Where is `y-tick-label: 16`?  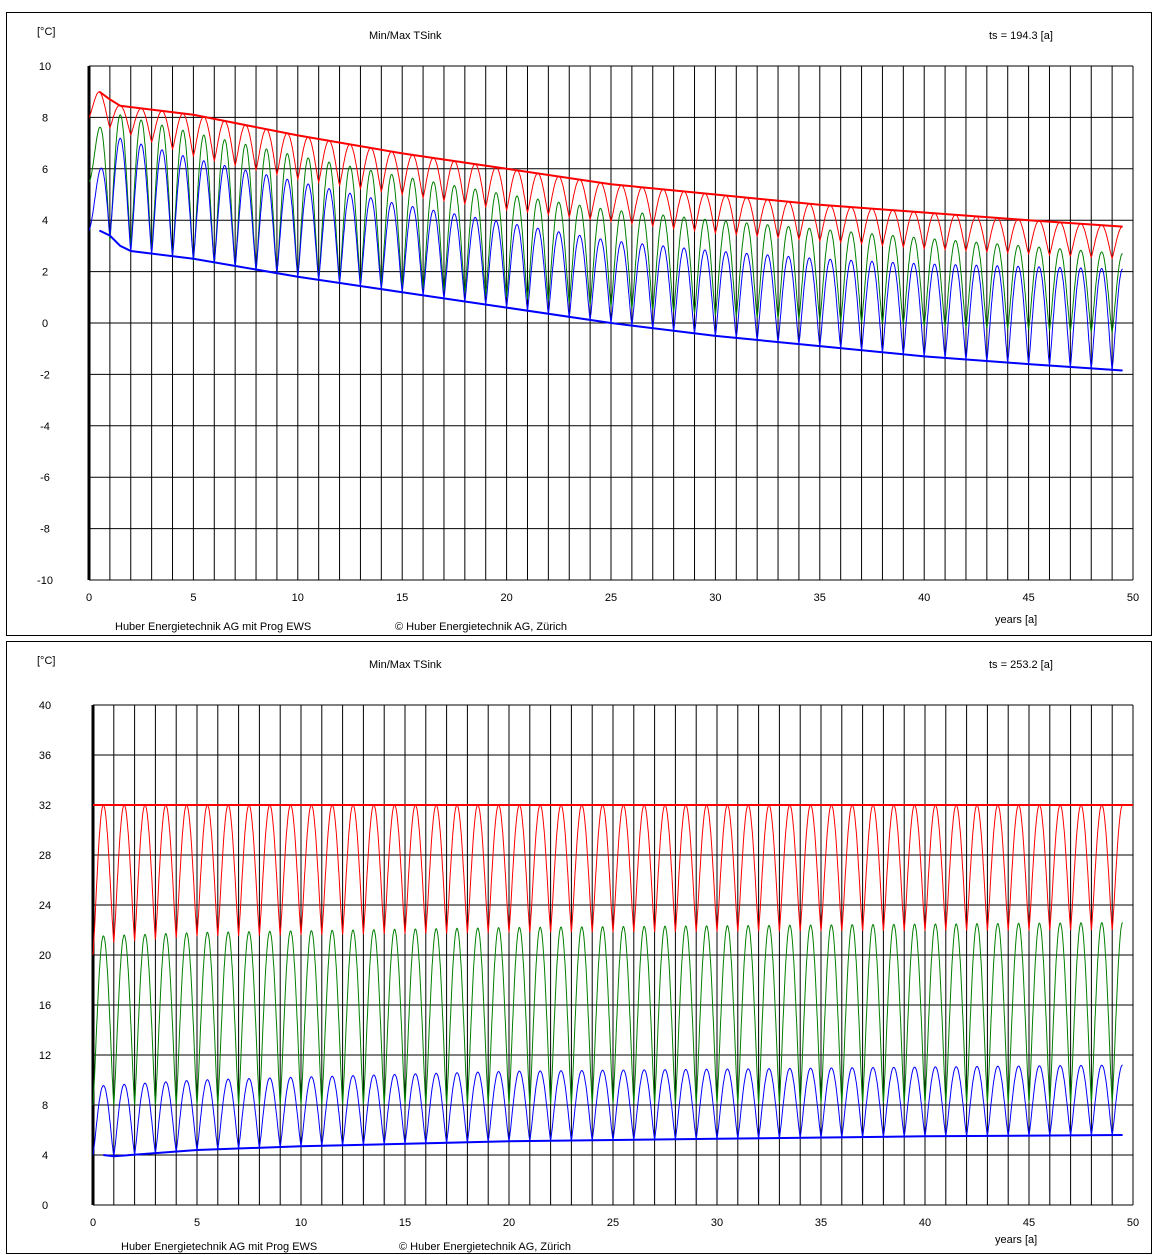
y-tick-label: 16 is located at coordinates (45, 1006).